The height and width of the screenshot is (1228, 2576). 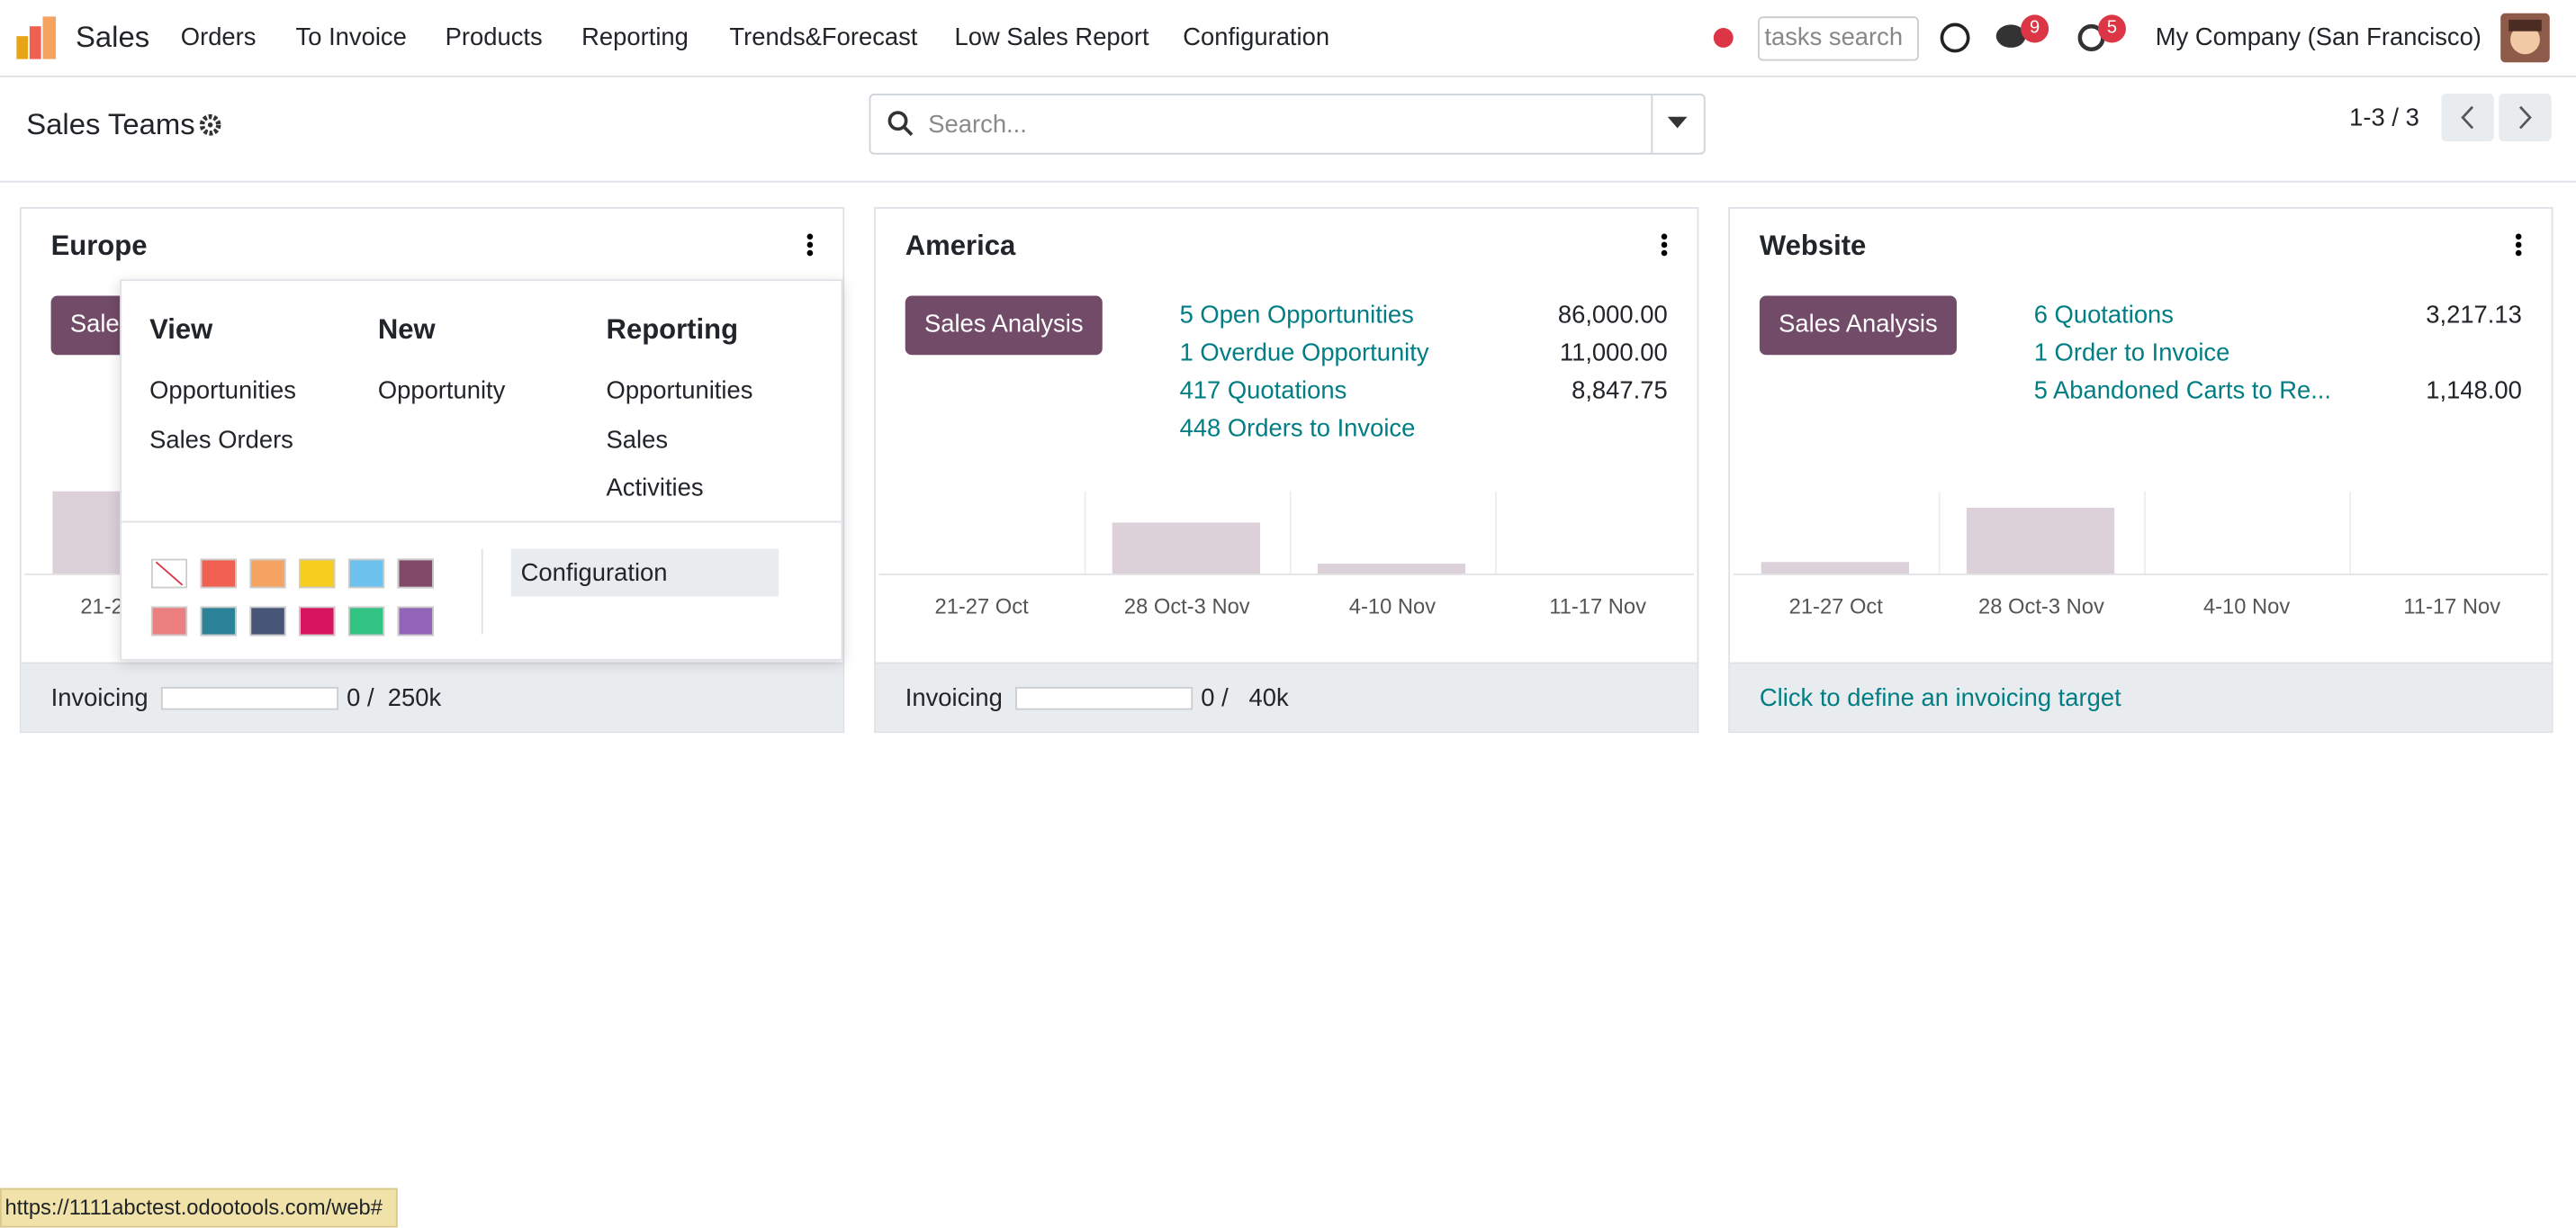 I want to click on menu-item: Trends&Forecast, so click(x=823, y=37).